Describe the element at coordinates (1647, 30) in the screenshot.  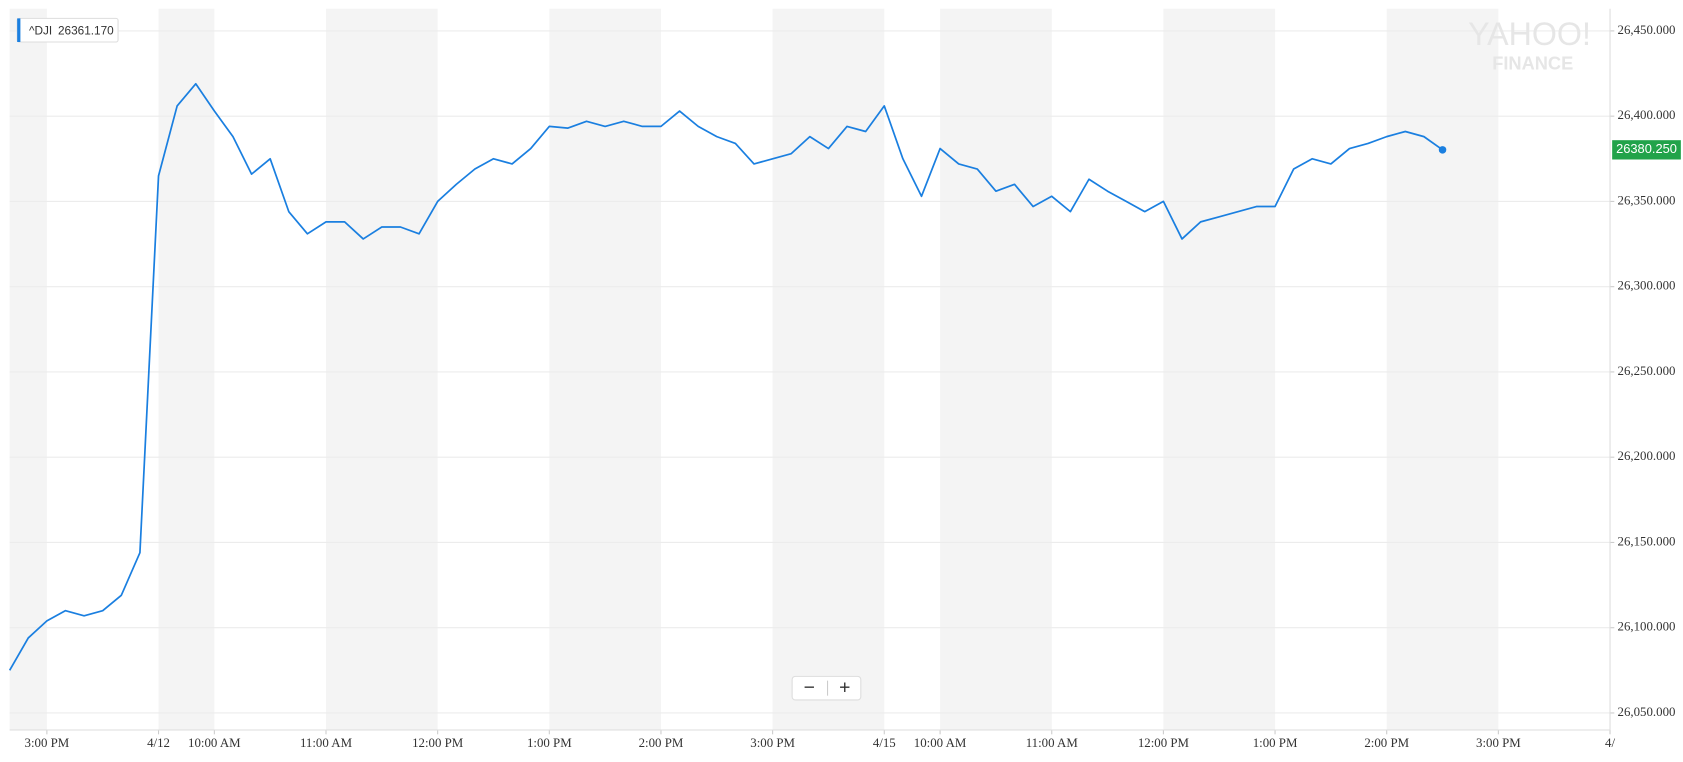
I see `y-tick-label: 26,450.000` at that location.